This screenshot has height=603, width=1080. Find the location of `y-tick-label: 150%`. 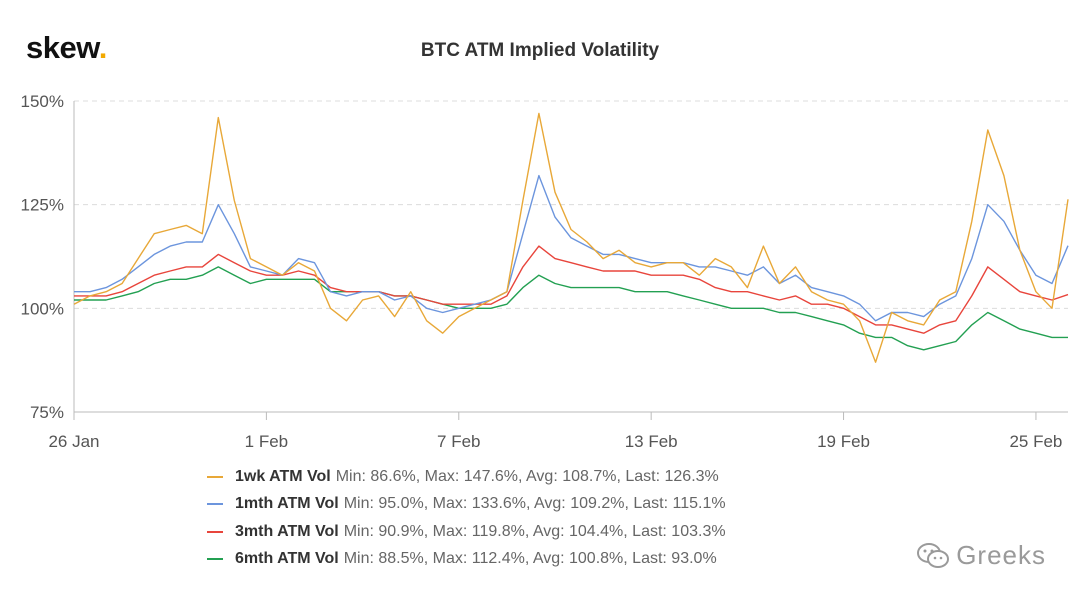

y-tick-label: 150% is located at coordinates (42, 101).